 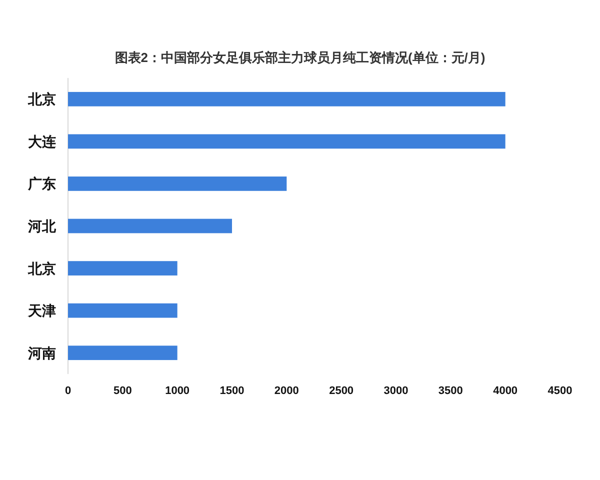 I want to click on y-tick-label: 河南, so click(x=41, y=352).